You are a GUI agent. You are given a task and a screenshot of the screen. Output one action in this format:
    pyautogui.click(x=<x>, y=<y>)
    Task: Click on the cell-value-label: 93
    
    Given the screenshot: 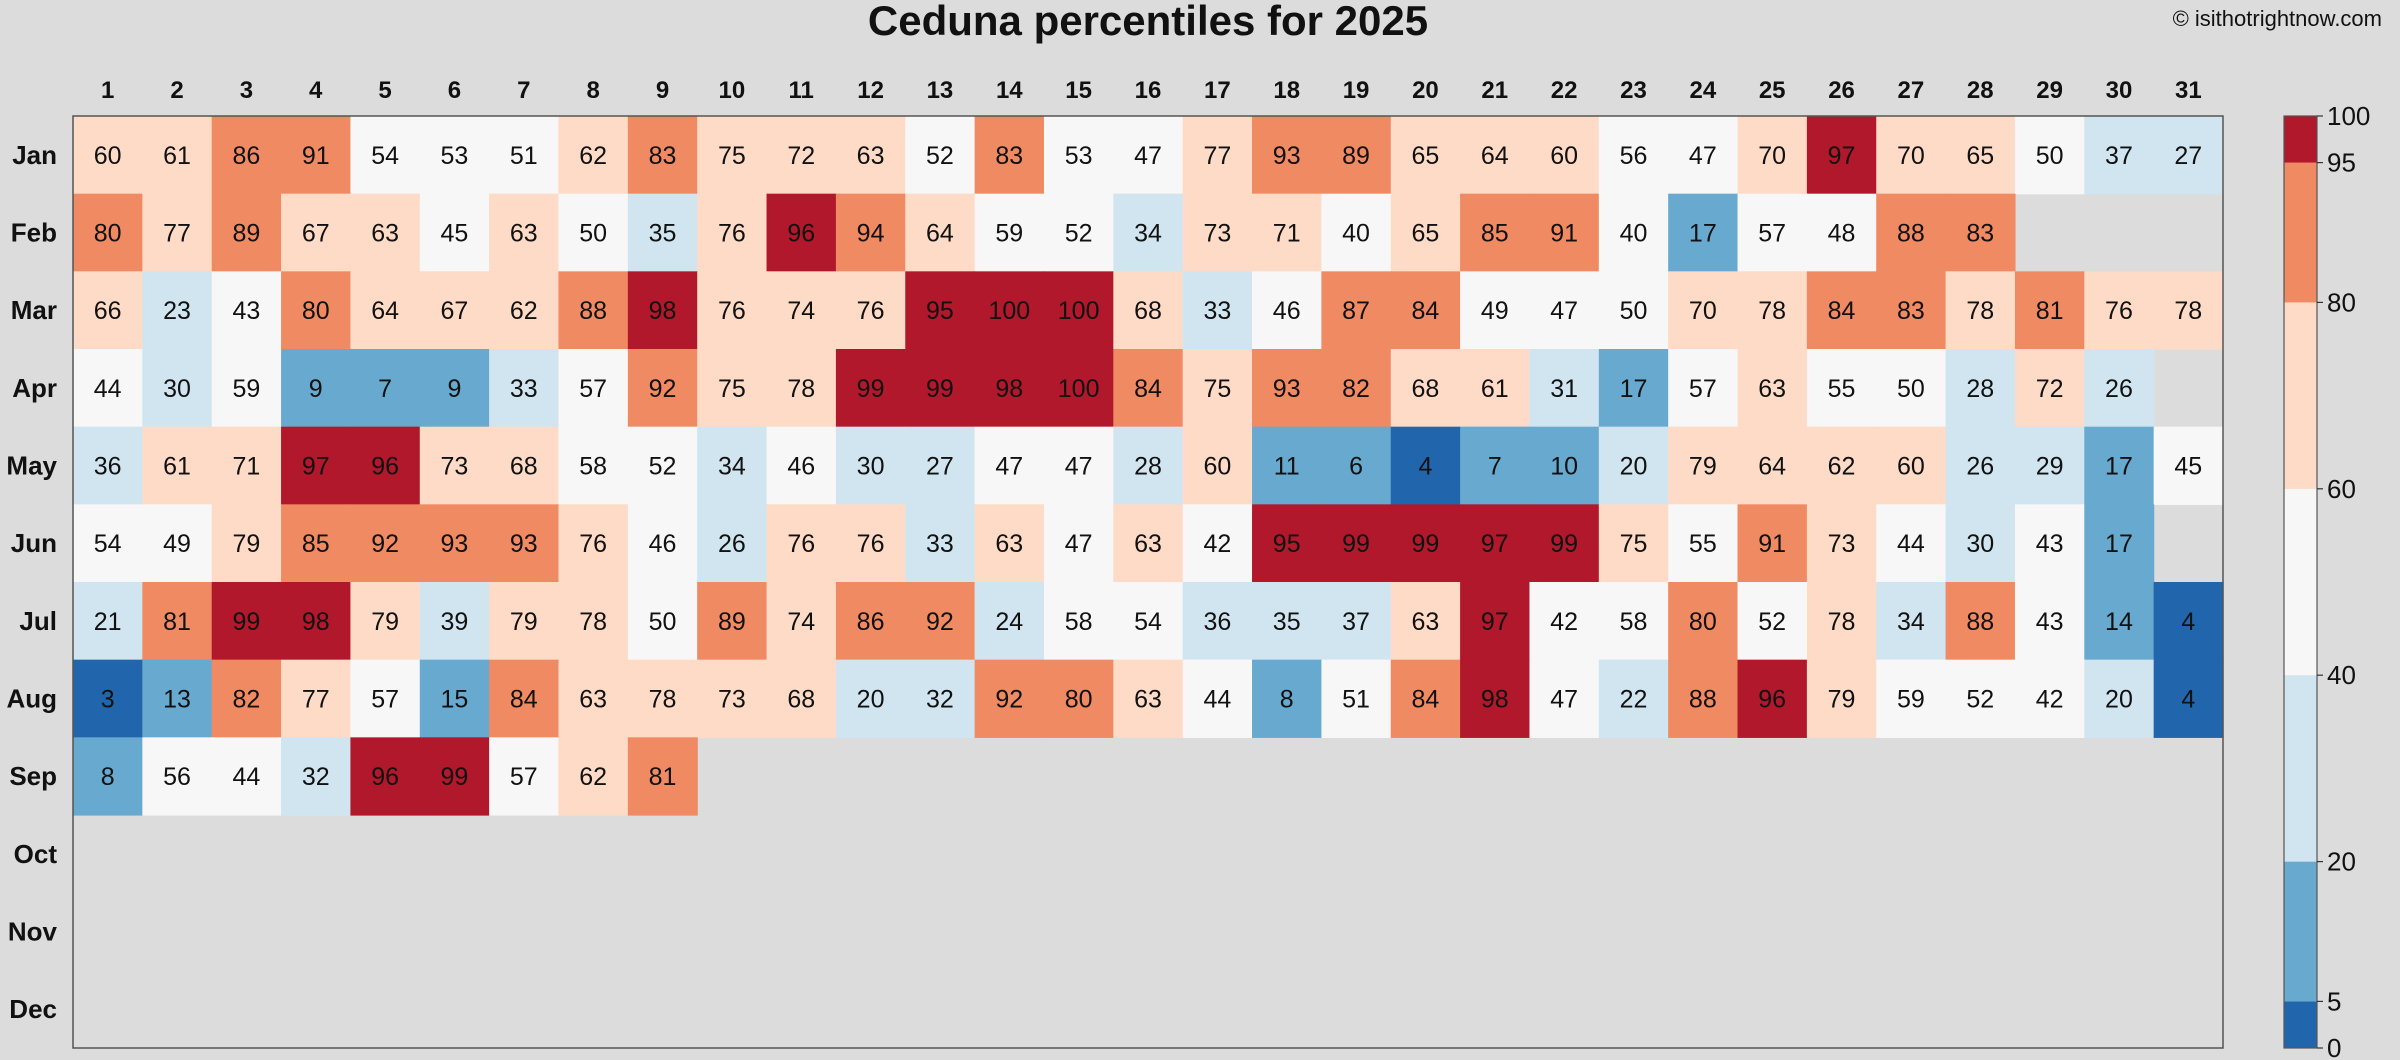 What is the action you would take?
    pyautogui.click(x=1287, y=389)
    